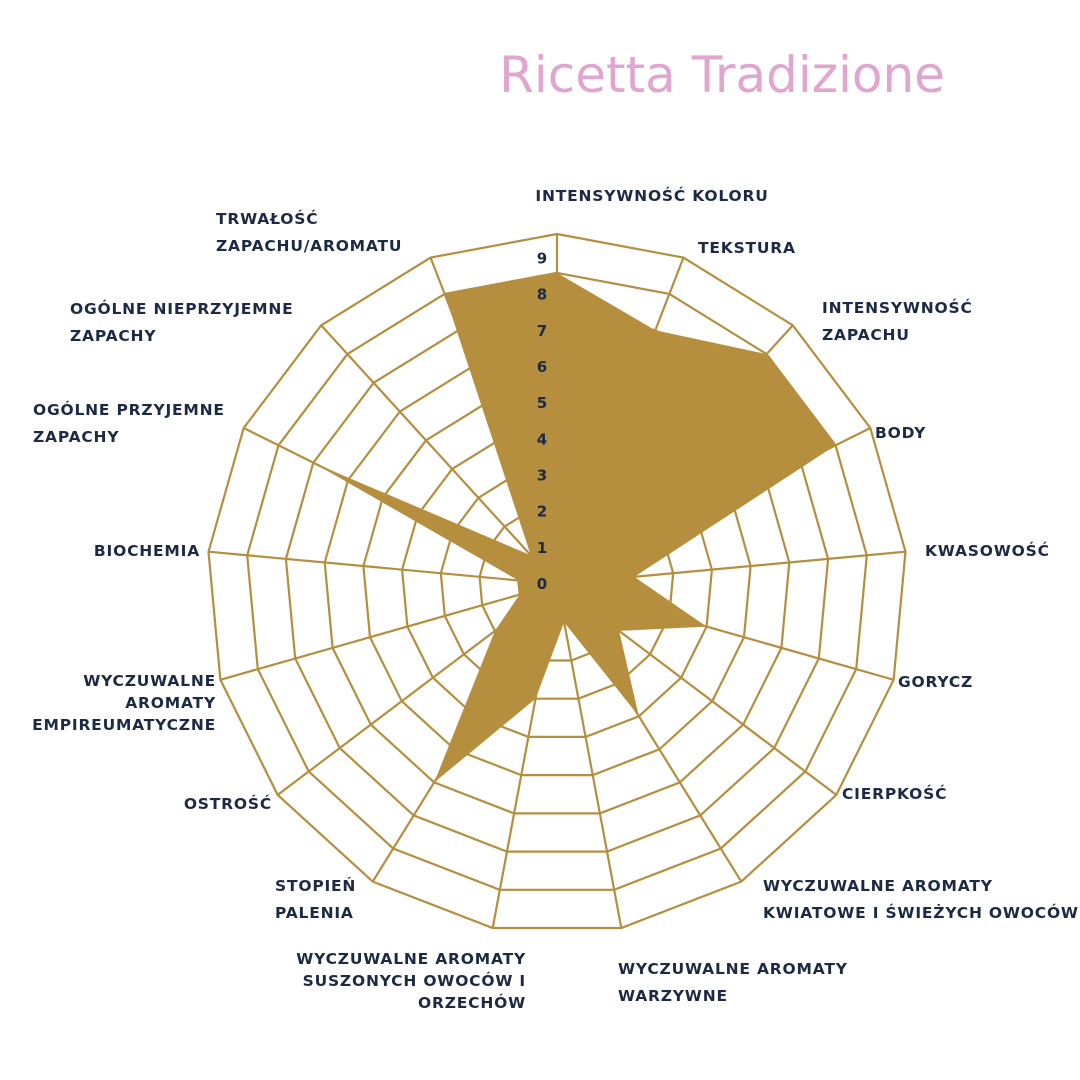 The height and width of the screenshot is (1080, 1080). What do you see at coordinates (228, 803) in the screenshot?
I see `axis-label: OSTROŚĆ` at bounding box center [228, 803].